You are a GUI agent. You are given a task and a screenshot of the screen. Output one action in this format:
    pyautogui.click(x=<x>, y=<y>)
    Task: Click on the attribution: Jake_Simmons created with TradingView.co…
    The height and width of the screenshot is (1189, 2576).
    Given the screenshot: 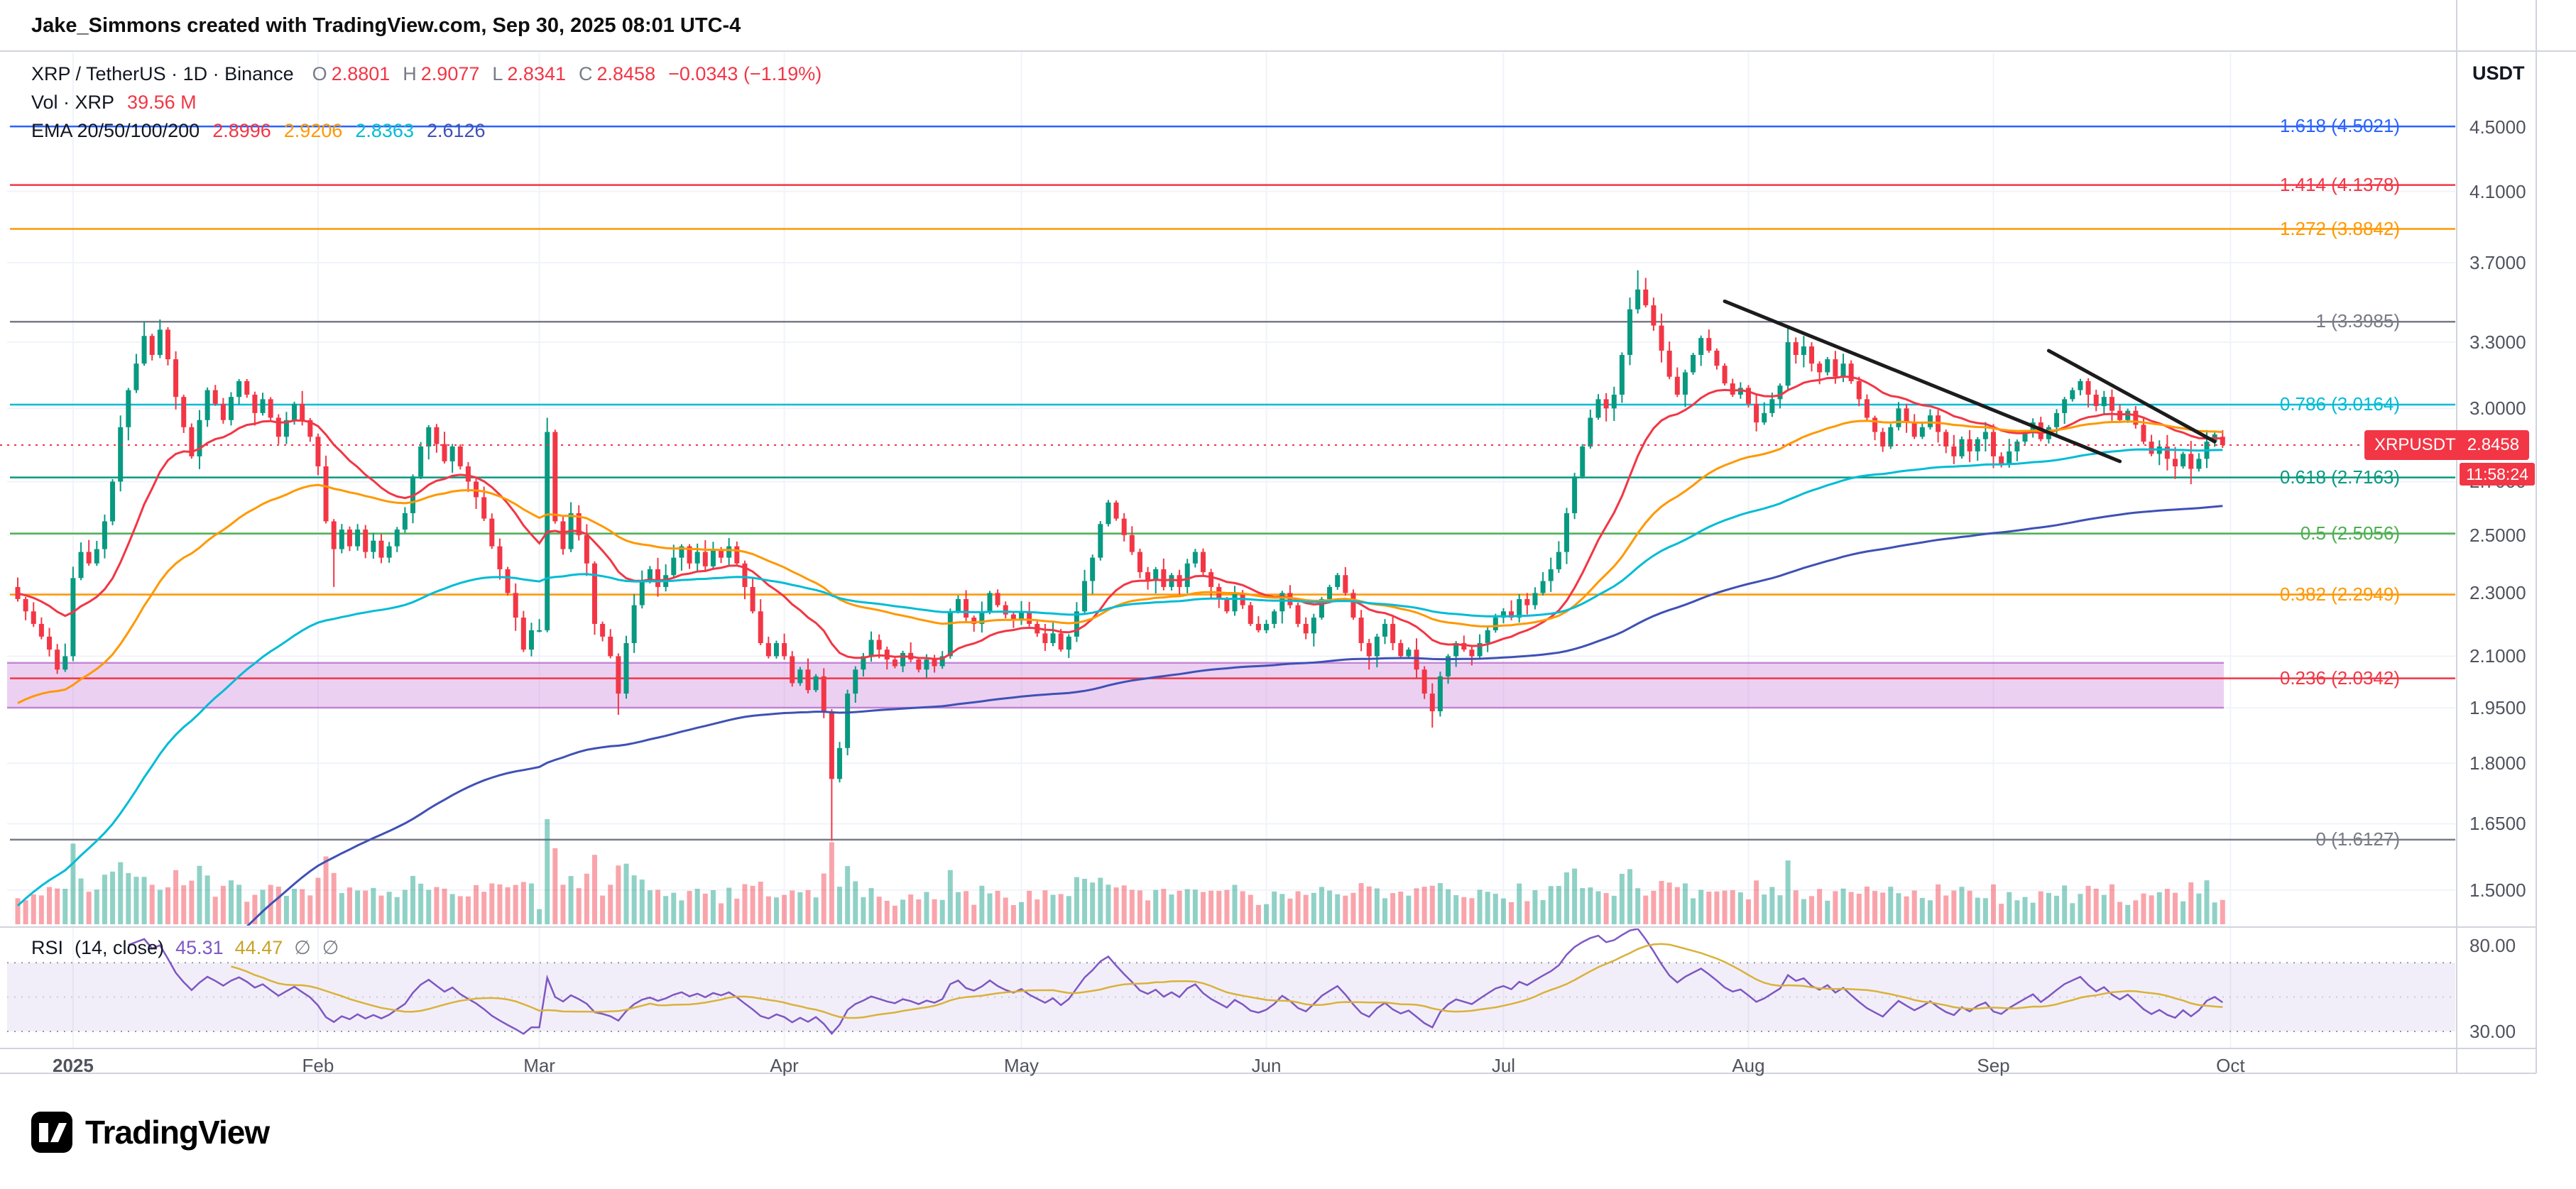 What is the action you would take?
    pyautogui.click(x=386, y=25)
    